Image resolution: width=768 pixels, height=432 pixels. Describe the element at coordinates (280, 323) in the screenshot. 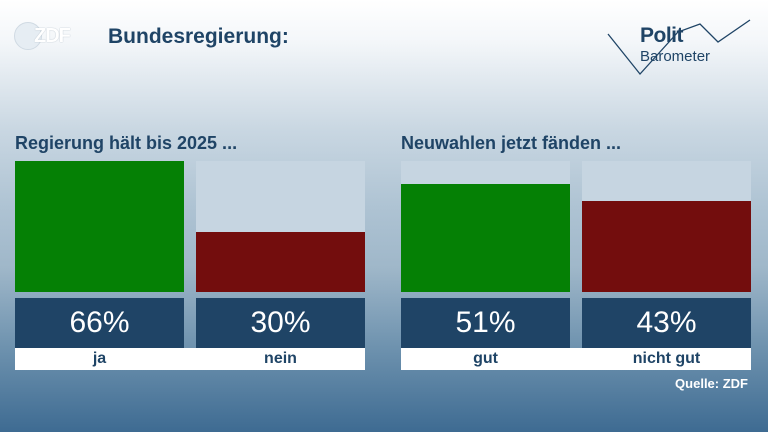

I see `value-label-nein: 30%` at that location.